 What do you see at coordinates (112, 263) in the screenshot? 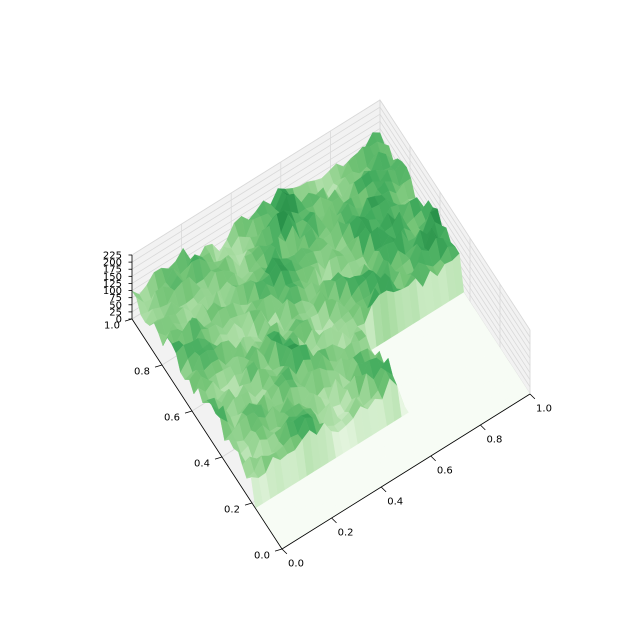
I see `axis-tick-label: 200` at bounding box center [112, 263].